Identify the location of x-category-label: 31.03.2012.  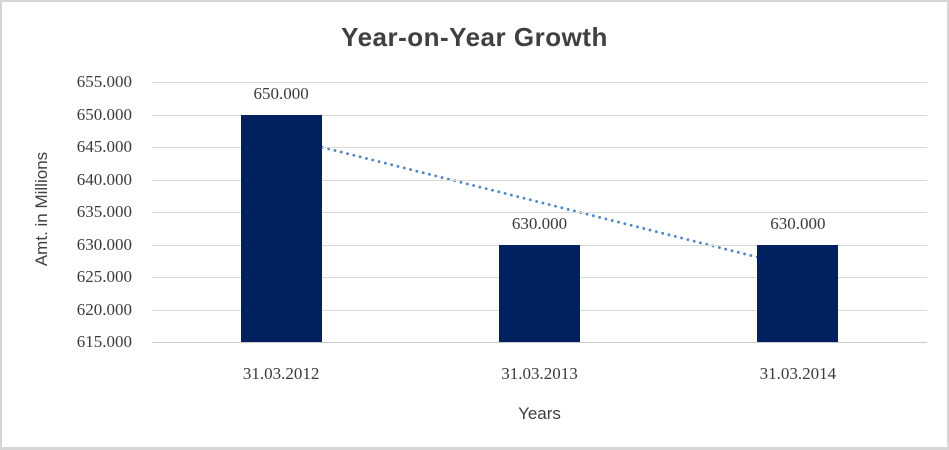
(281, 373).